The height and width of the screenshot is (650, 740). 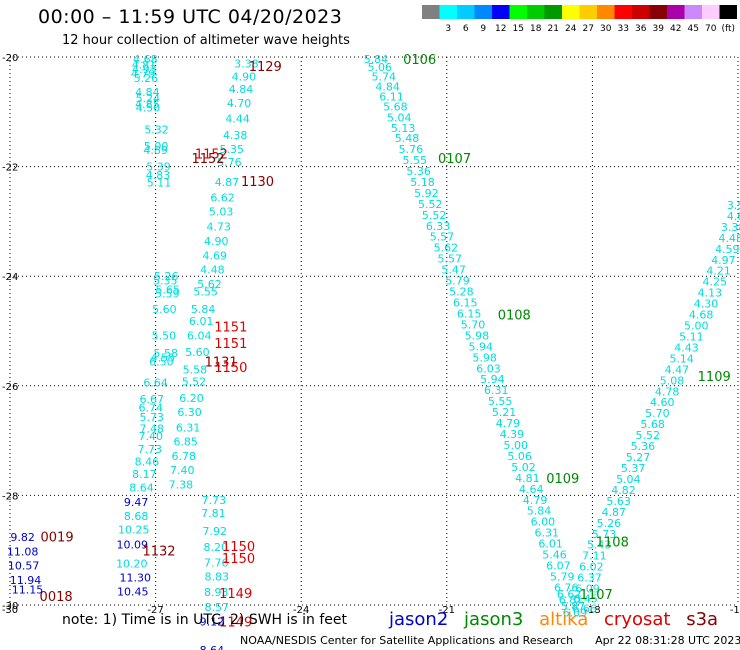 What do you see at coordinates (399, 117) in the screenshot?
I see `wave-height-point: 5.04` at bounding box center [399, 117].